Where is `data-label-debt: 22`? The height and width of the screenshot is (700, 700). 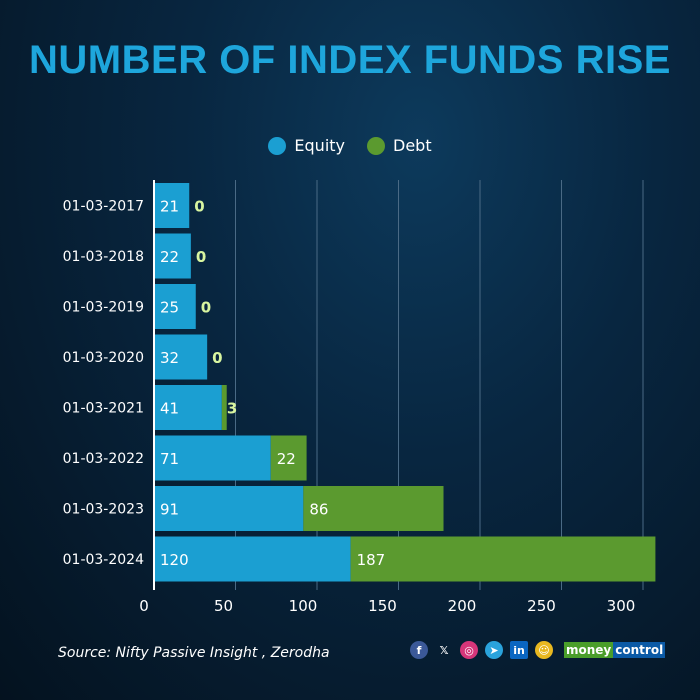
data-label-debt: 22 is located at coordinates (286, 459).